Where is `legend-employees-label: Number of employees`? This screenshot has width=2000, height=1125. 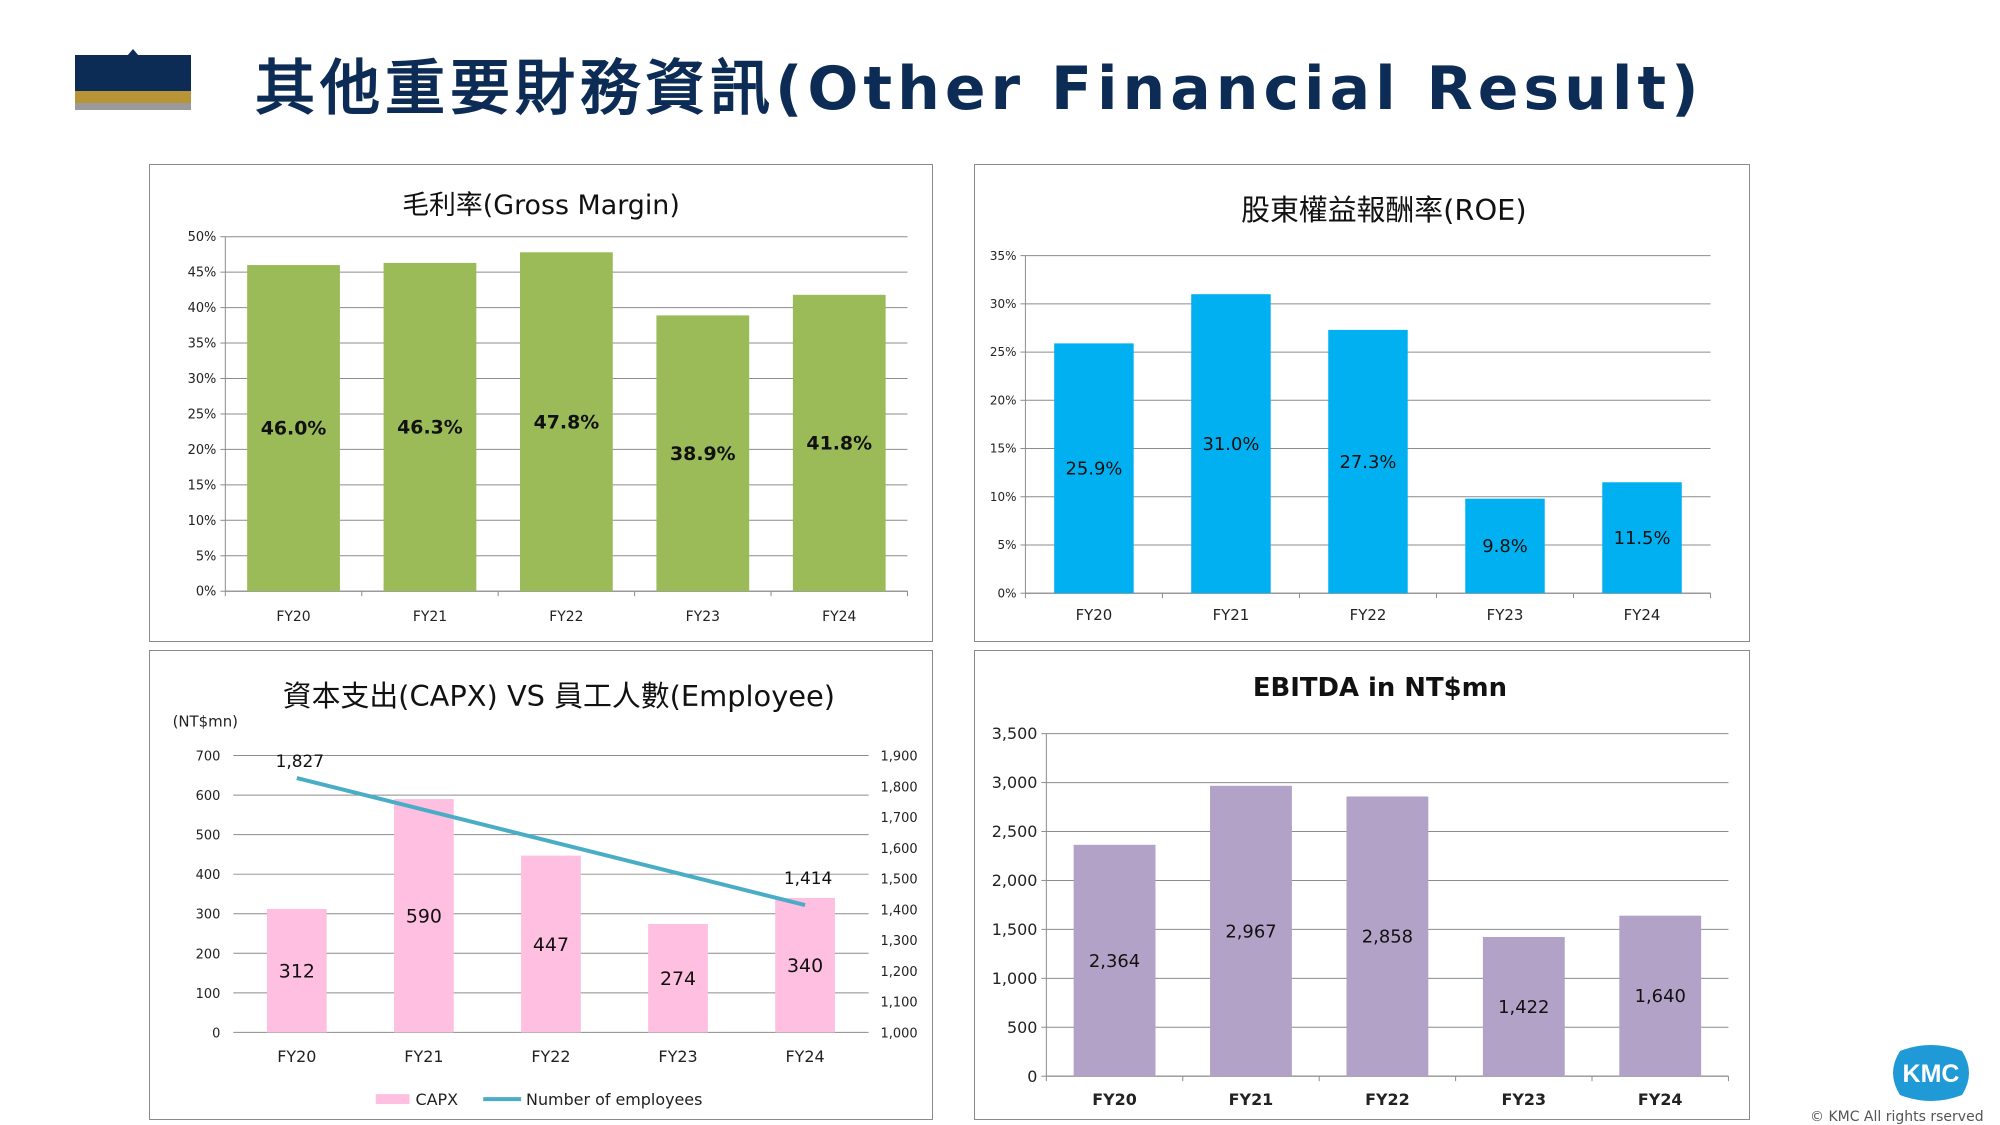
legend-employees-label: Number of employees is located at coordinates (614, 1099).